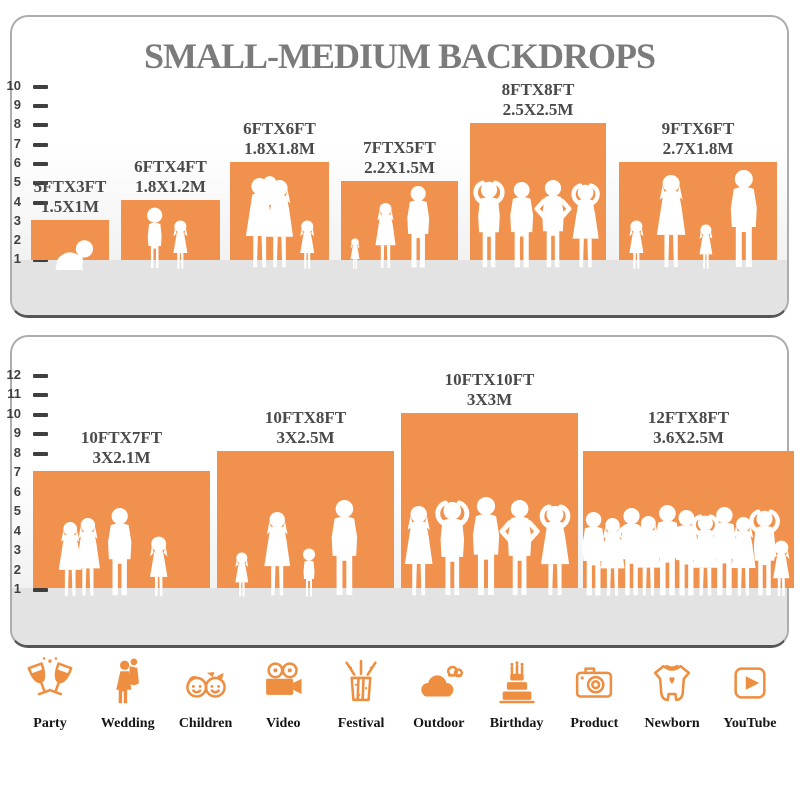 This screenshot has height=800, width=800. I want to click on category-party: Party, so click(50, 694).